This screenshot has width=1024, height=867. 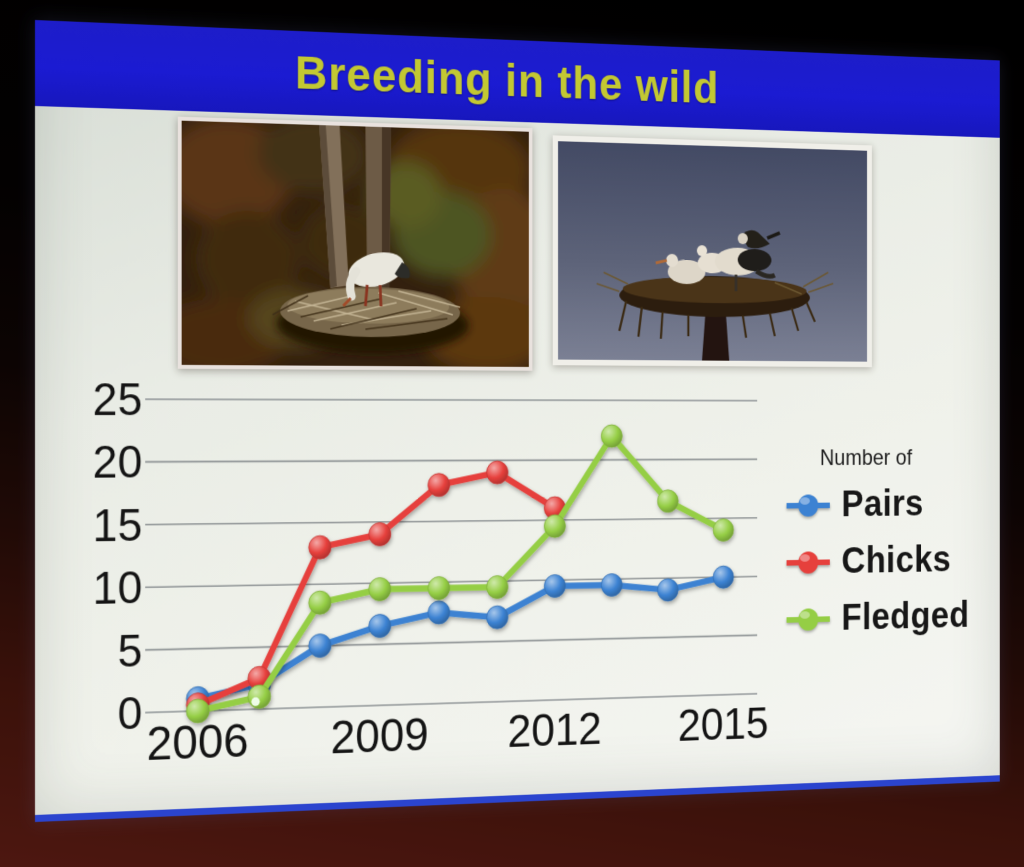 I want to click on svg-text: 20, so click(x=118, y=462).